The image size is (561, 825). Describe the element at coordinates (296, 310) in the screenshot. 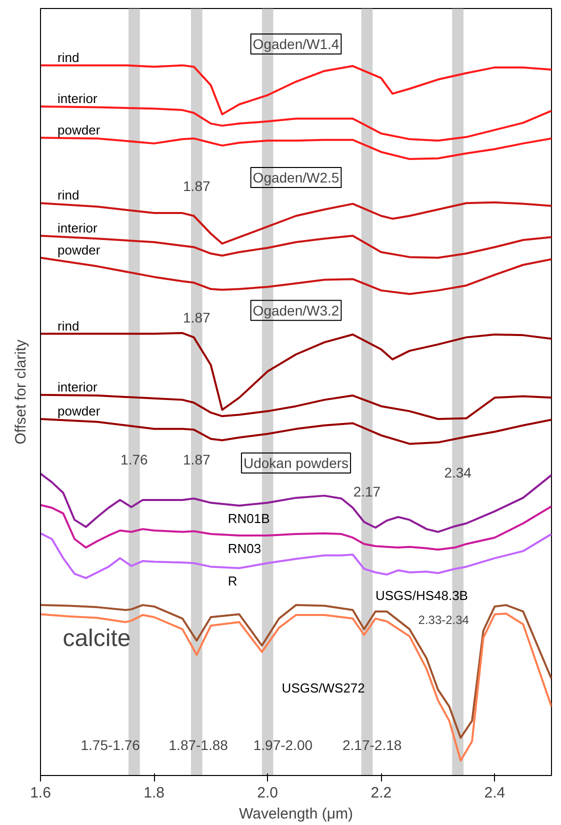

I see `annotation: Ogaden/W3.2` at that location.